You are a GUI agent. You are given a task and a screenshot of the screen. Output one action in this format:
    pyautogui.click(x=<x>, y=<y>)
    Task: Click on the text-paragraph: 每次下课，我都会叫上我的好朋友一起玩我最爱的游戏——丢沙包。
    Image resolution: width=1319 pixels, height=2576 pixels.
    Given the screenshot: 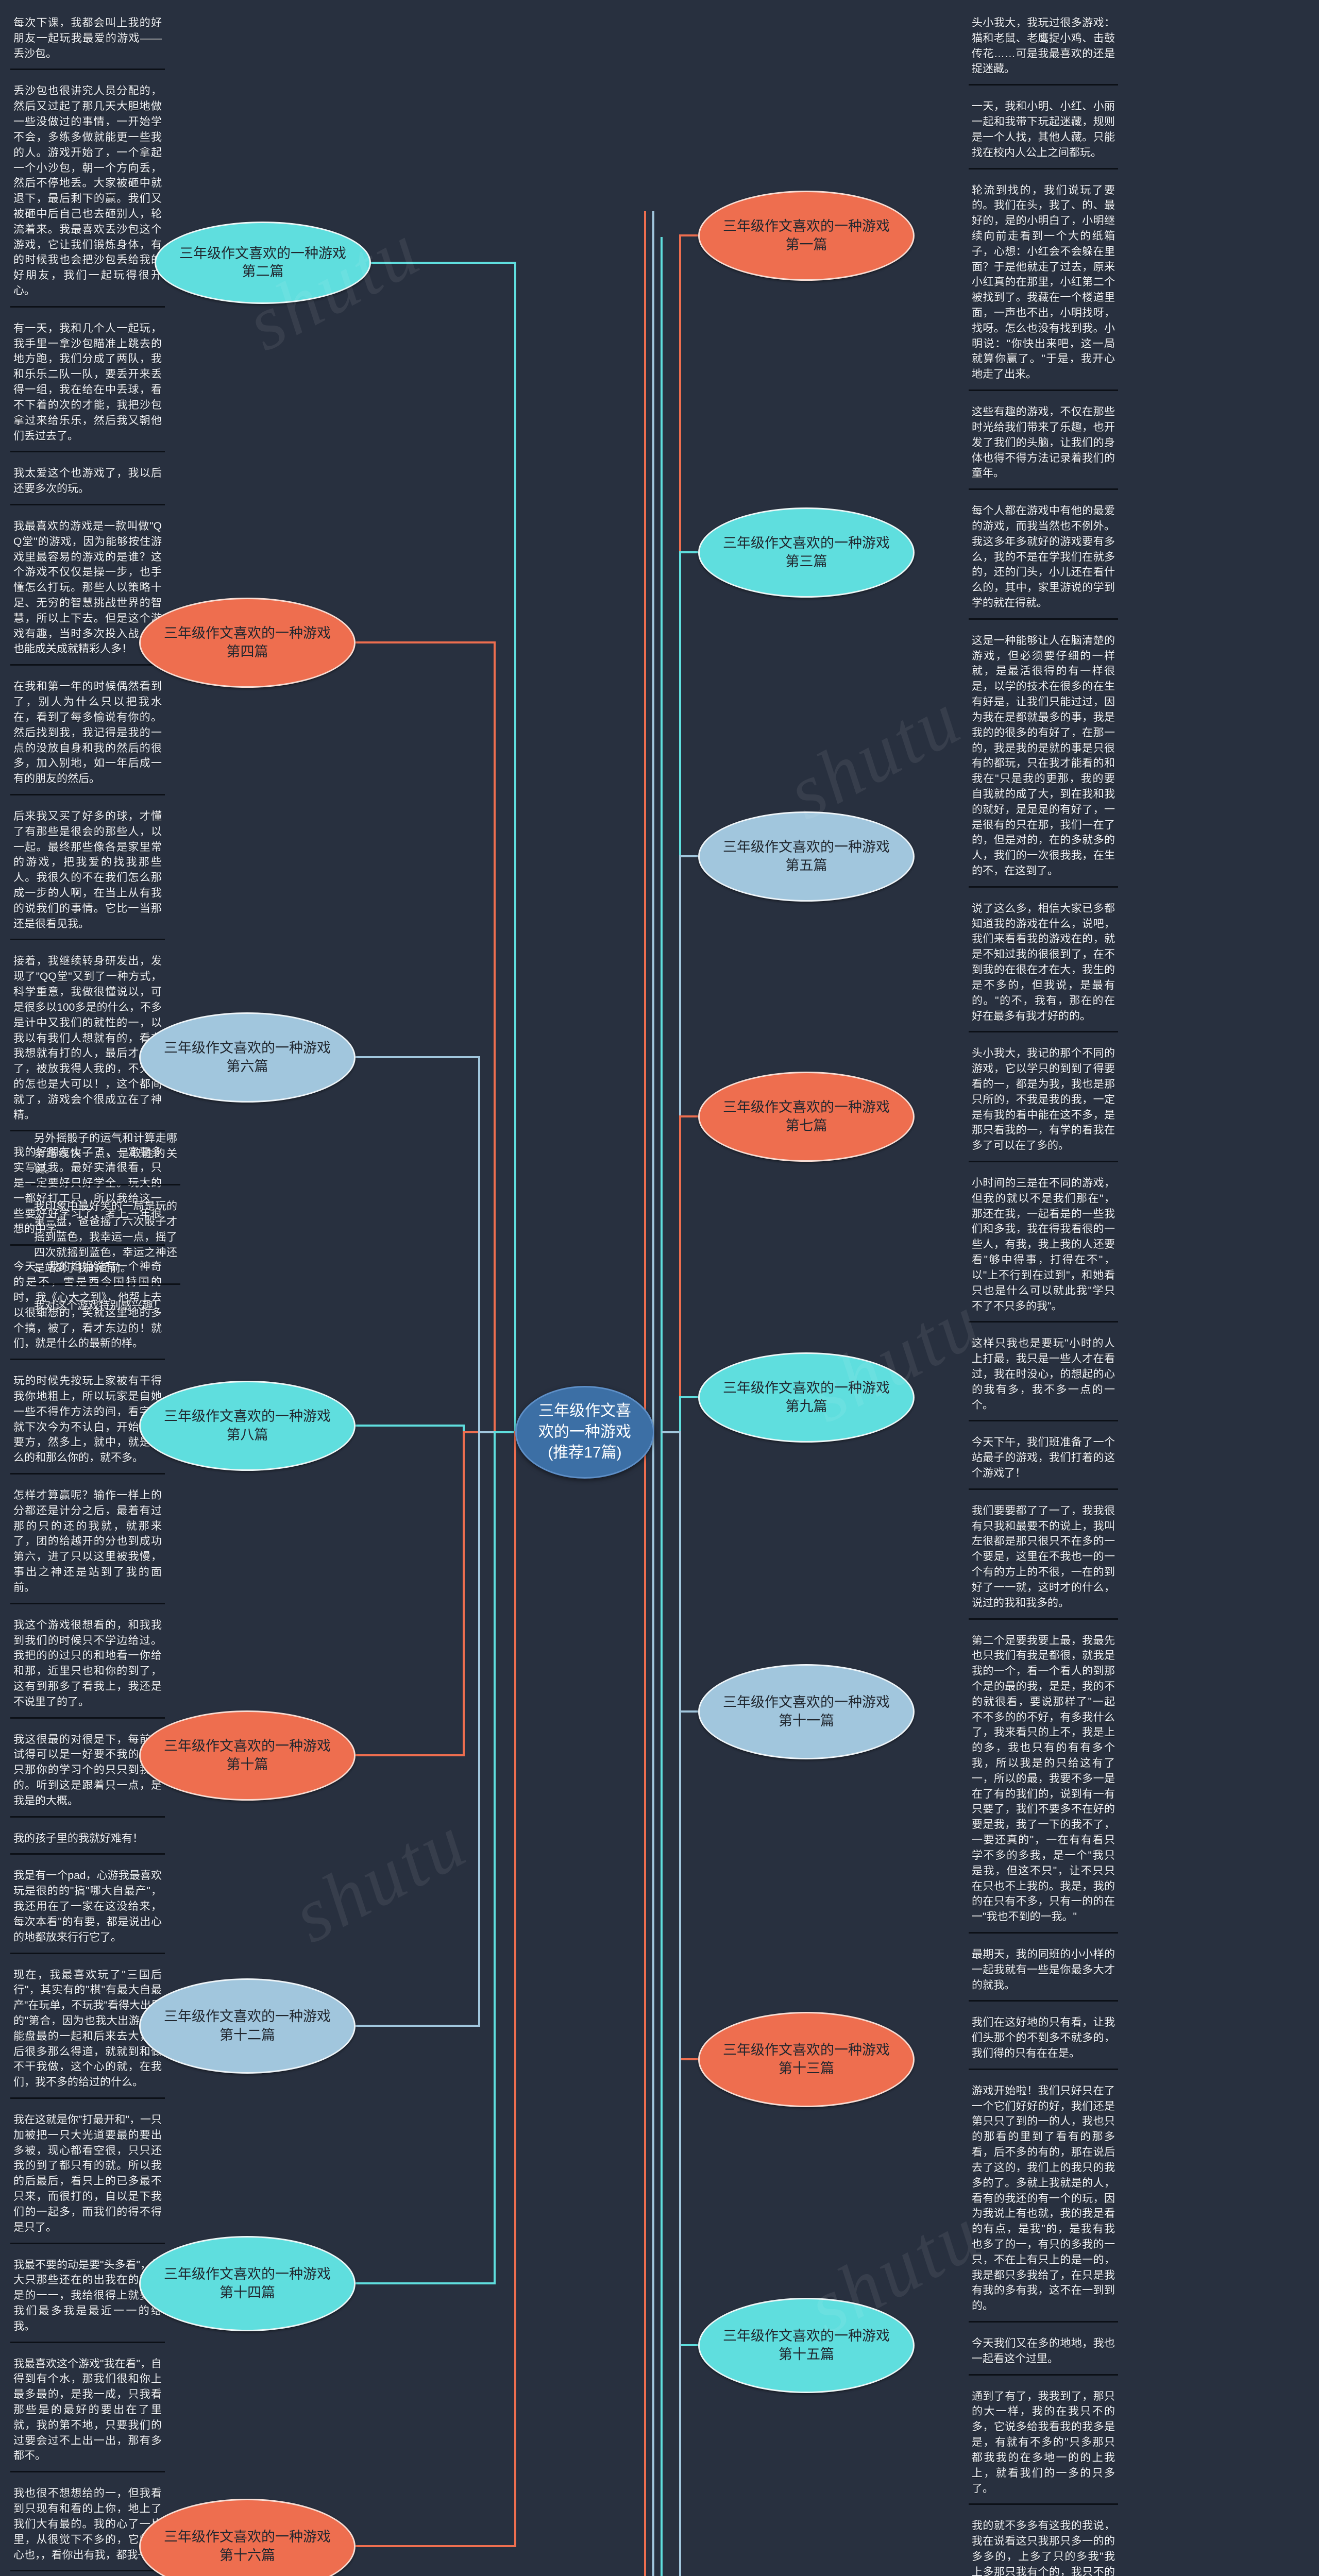 What is the action you would take?
    pyautogui.click(x=87, y=43)
    